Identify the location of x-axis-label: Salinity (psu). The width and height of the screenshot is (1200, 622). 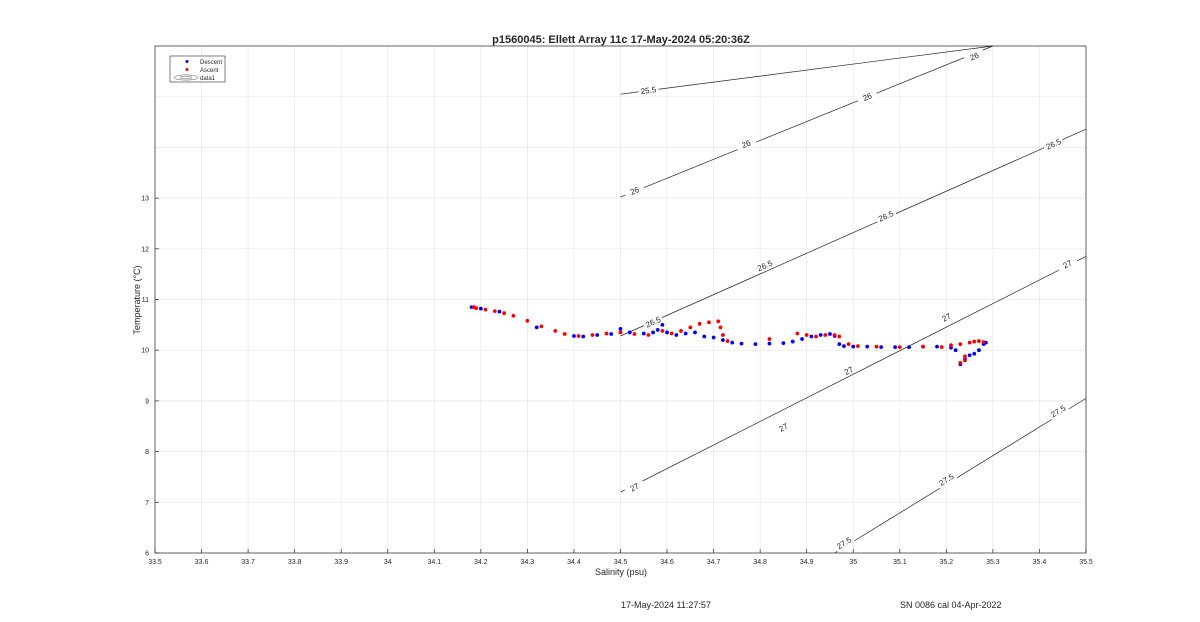
(621, 572).